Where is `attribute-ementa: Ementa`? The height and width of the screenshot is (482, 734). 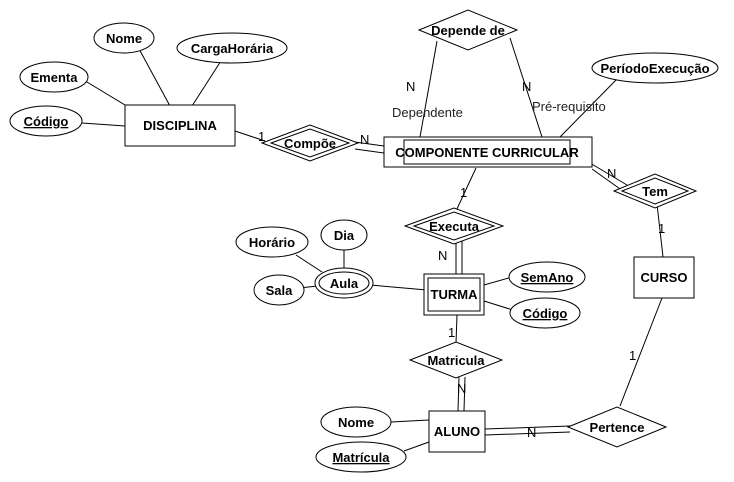 attribute-ementa: Ementa is located at coordinates (54, 77).